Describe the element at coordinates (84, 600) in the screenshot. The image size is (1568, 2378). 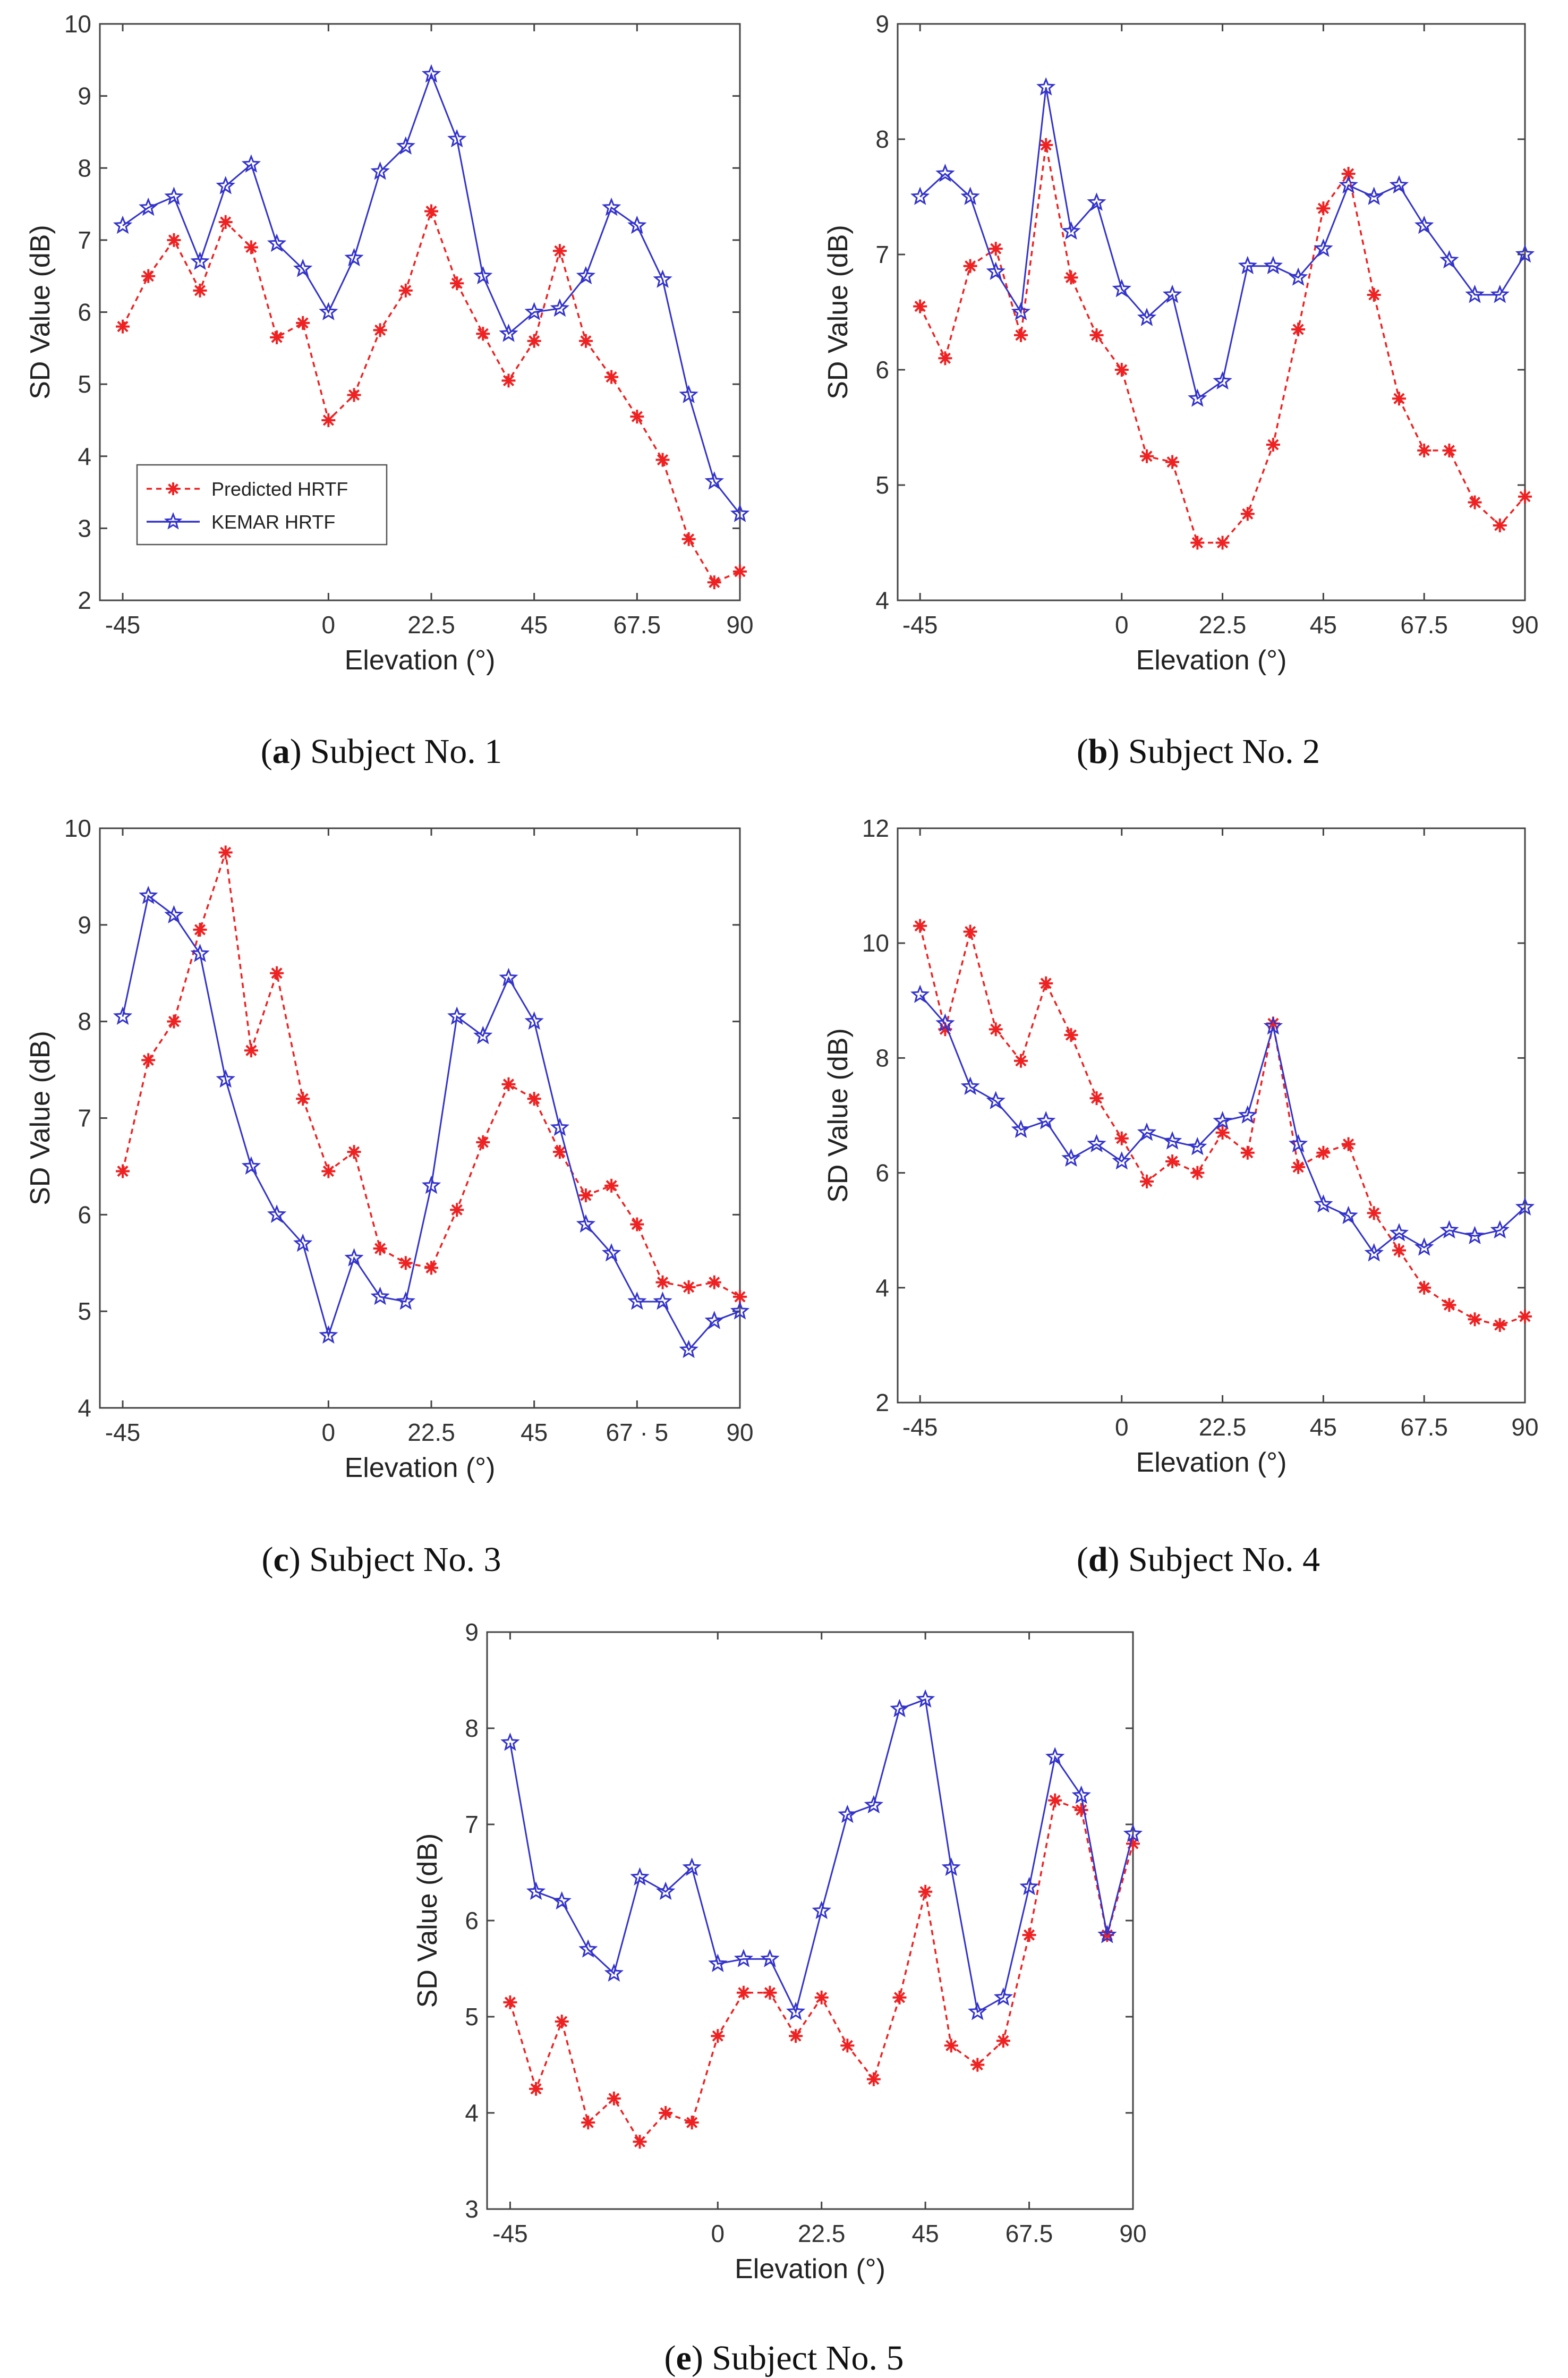
I see `y-tick-label: 2` at that location.